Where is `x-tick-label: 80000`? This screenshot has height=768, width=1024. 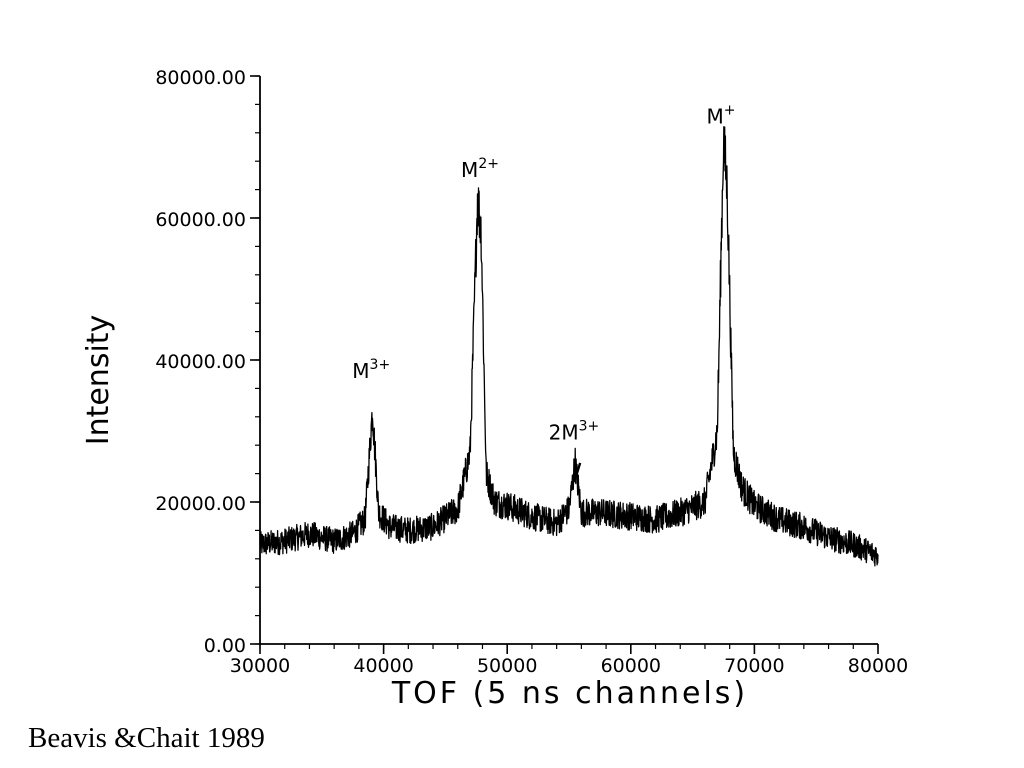
x-tick-label: 80000 is located at coordinates (878, 666).